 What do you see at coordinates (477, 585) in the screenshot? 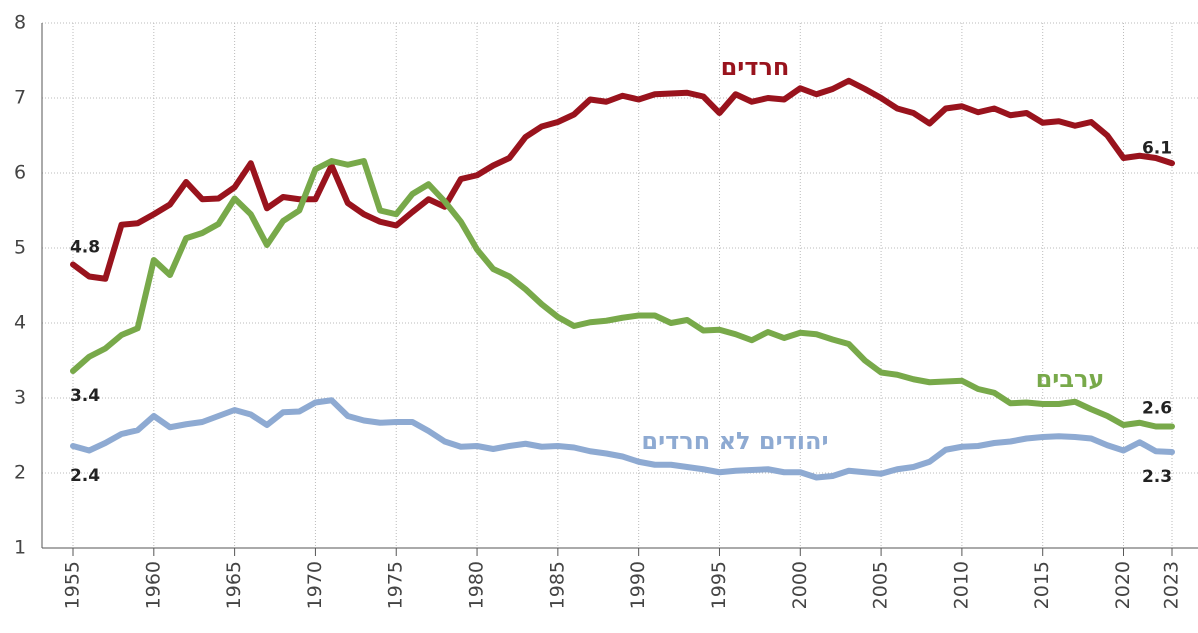
I see `x-tick-label: 1980` at bounding box center [477, 585].